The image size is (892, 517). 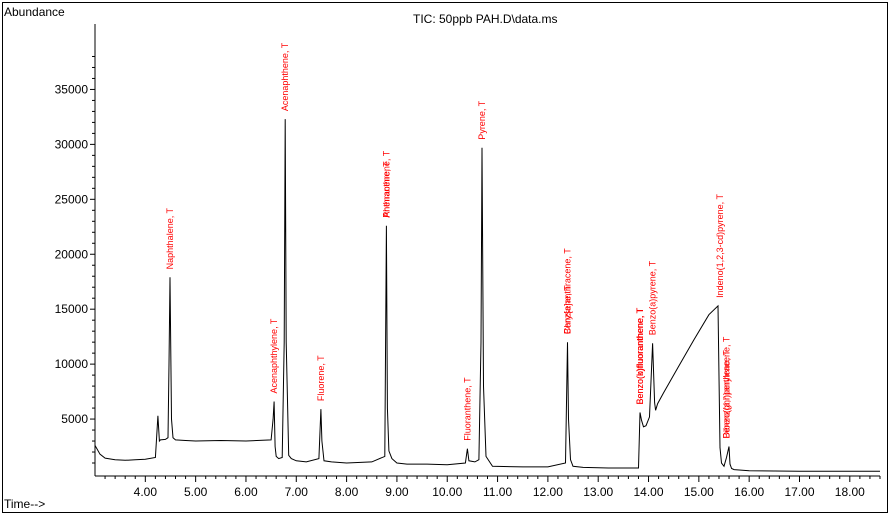 What do you see at coordinates (749, 492) in the screenshot?
I see `x-tick-label: 16.00` at bounding box center [749, 492].